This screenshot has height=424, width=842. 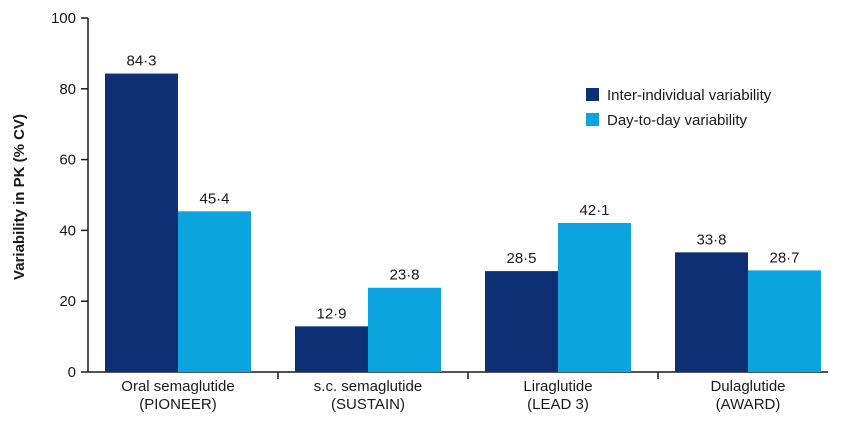 What do you see at coordinates (67, 89) in the screenshot?
I see `y-tick-label: 80` at bounding box center [67, 89].